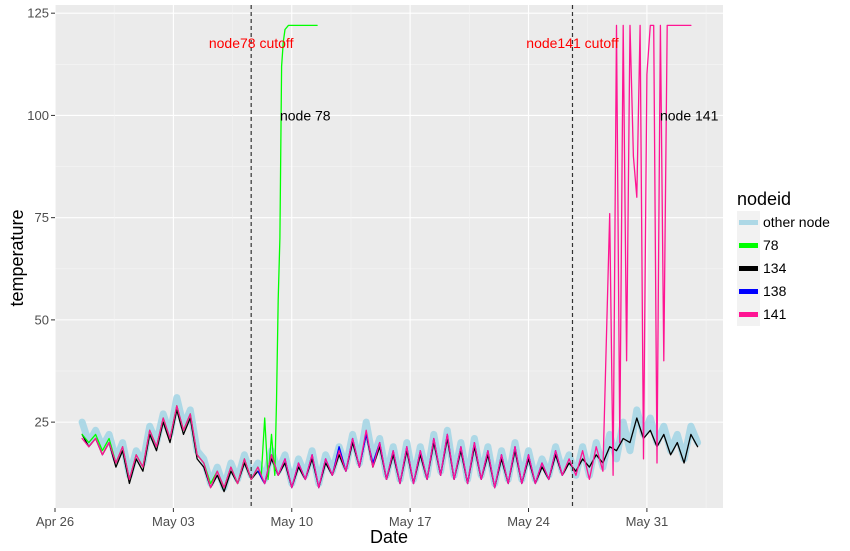  I want to click on x-axis-title: Date, so click(389, 537).